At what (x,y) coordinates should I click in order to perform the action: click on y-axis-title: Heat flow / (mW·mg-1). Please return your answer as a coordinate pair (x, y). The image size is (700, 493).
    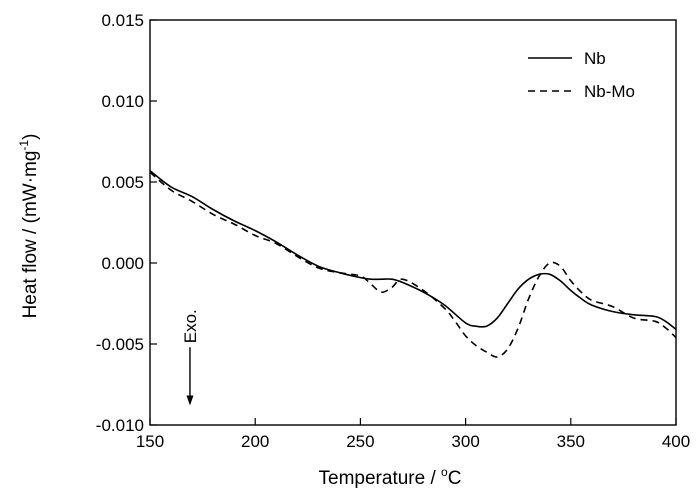
    Looking at the image, I should click on (29, 226).